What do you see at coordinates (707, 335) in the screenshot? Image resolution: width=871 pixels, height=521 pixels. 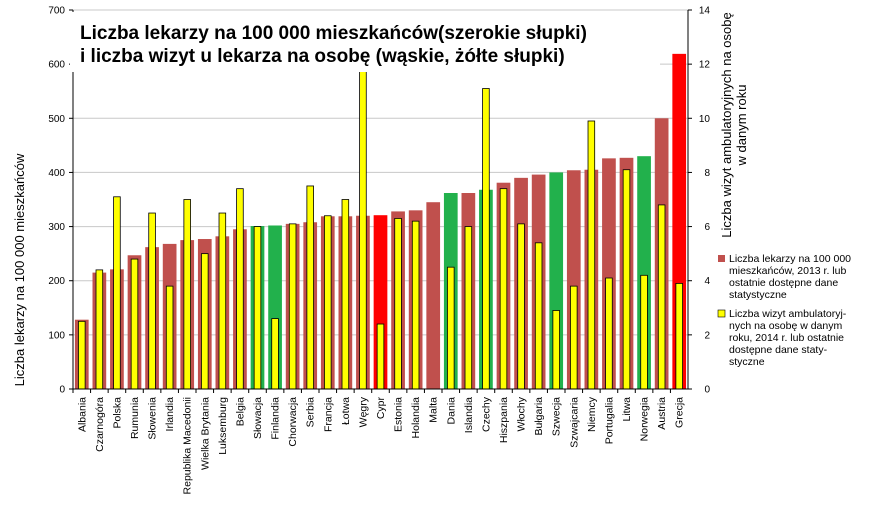 I see `right-tick-label: 2` at bounding box center [707, 335].